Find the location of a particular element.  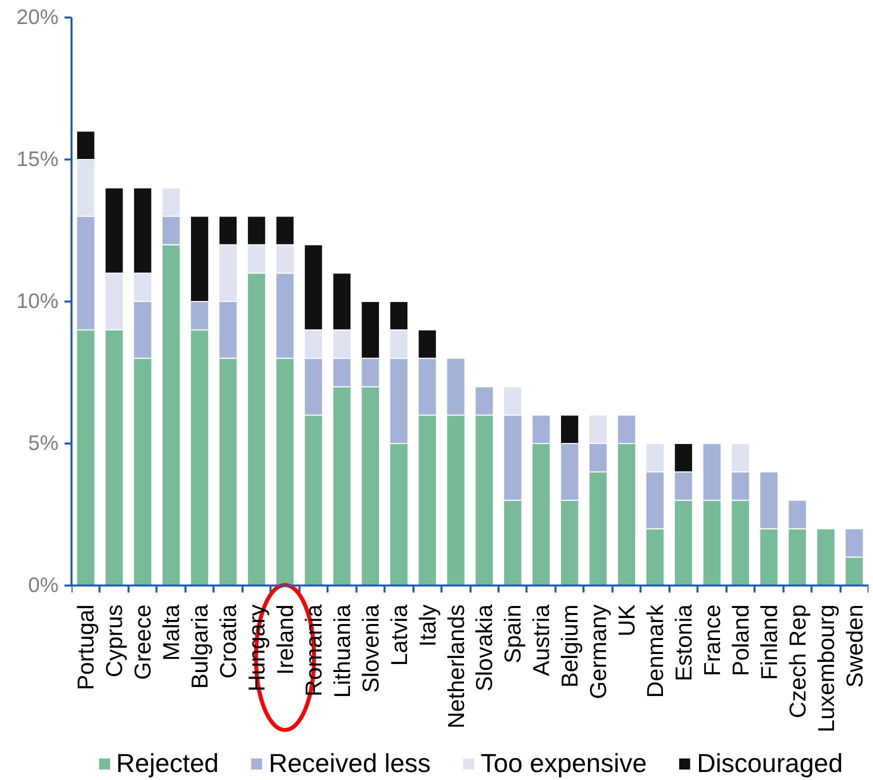

x-tick-label: Croatia is located at coordinates (228, 641).